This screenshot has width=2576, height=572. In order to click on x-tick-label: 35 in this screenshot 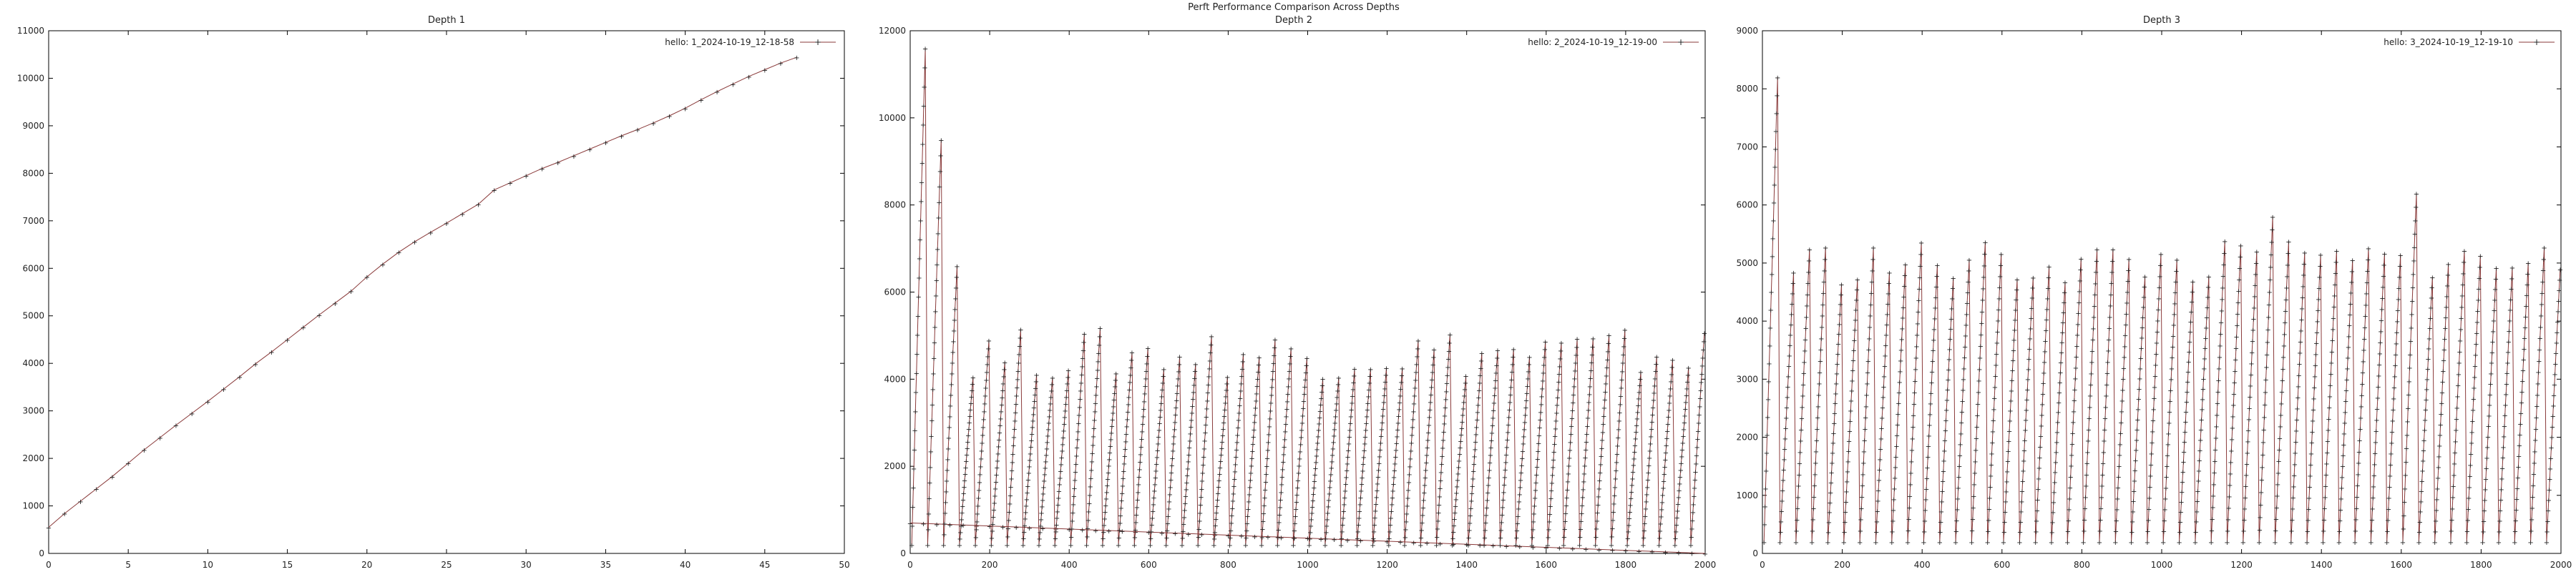, I will do `click(605, 565)`.